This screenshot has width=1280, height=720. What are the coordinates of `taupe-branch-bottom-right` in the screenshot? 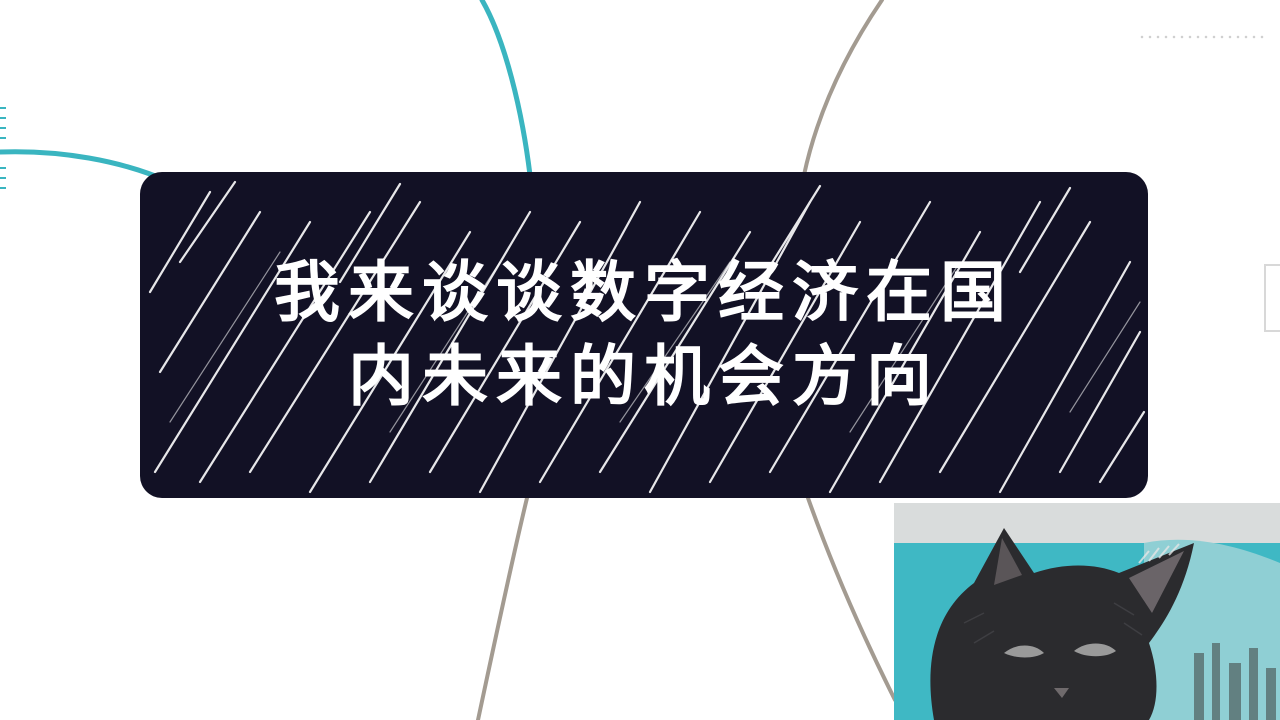 It's located at (851, 599).